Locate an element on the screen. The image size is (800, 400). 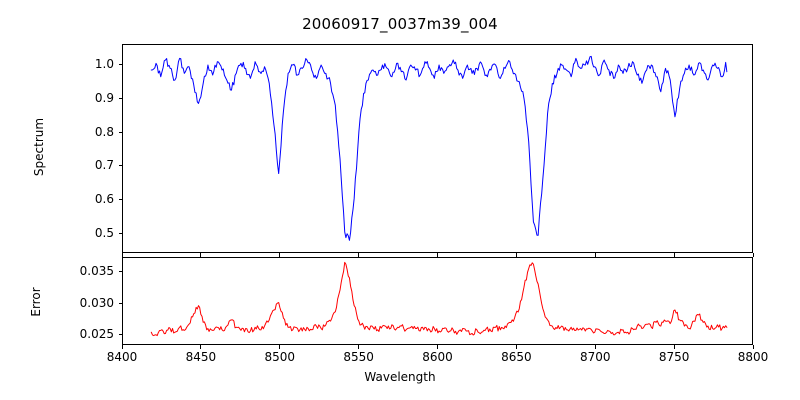
y-tick-label-spectrum: 0.8 is located at coordinates (104, 131).